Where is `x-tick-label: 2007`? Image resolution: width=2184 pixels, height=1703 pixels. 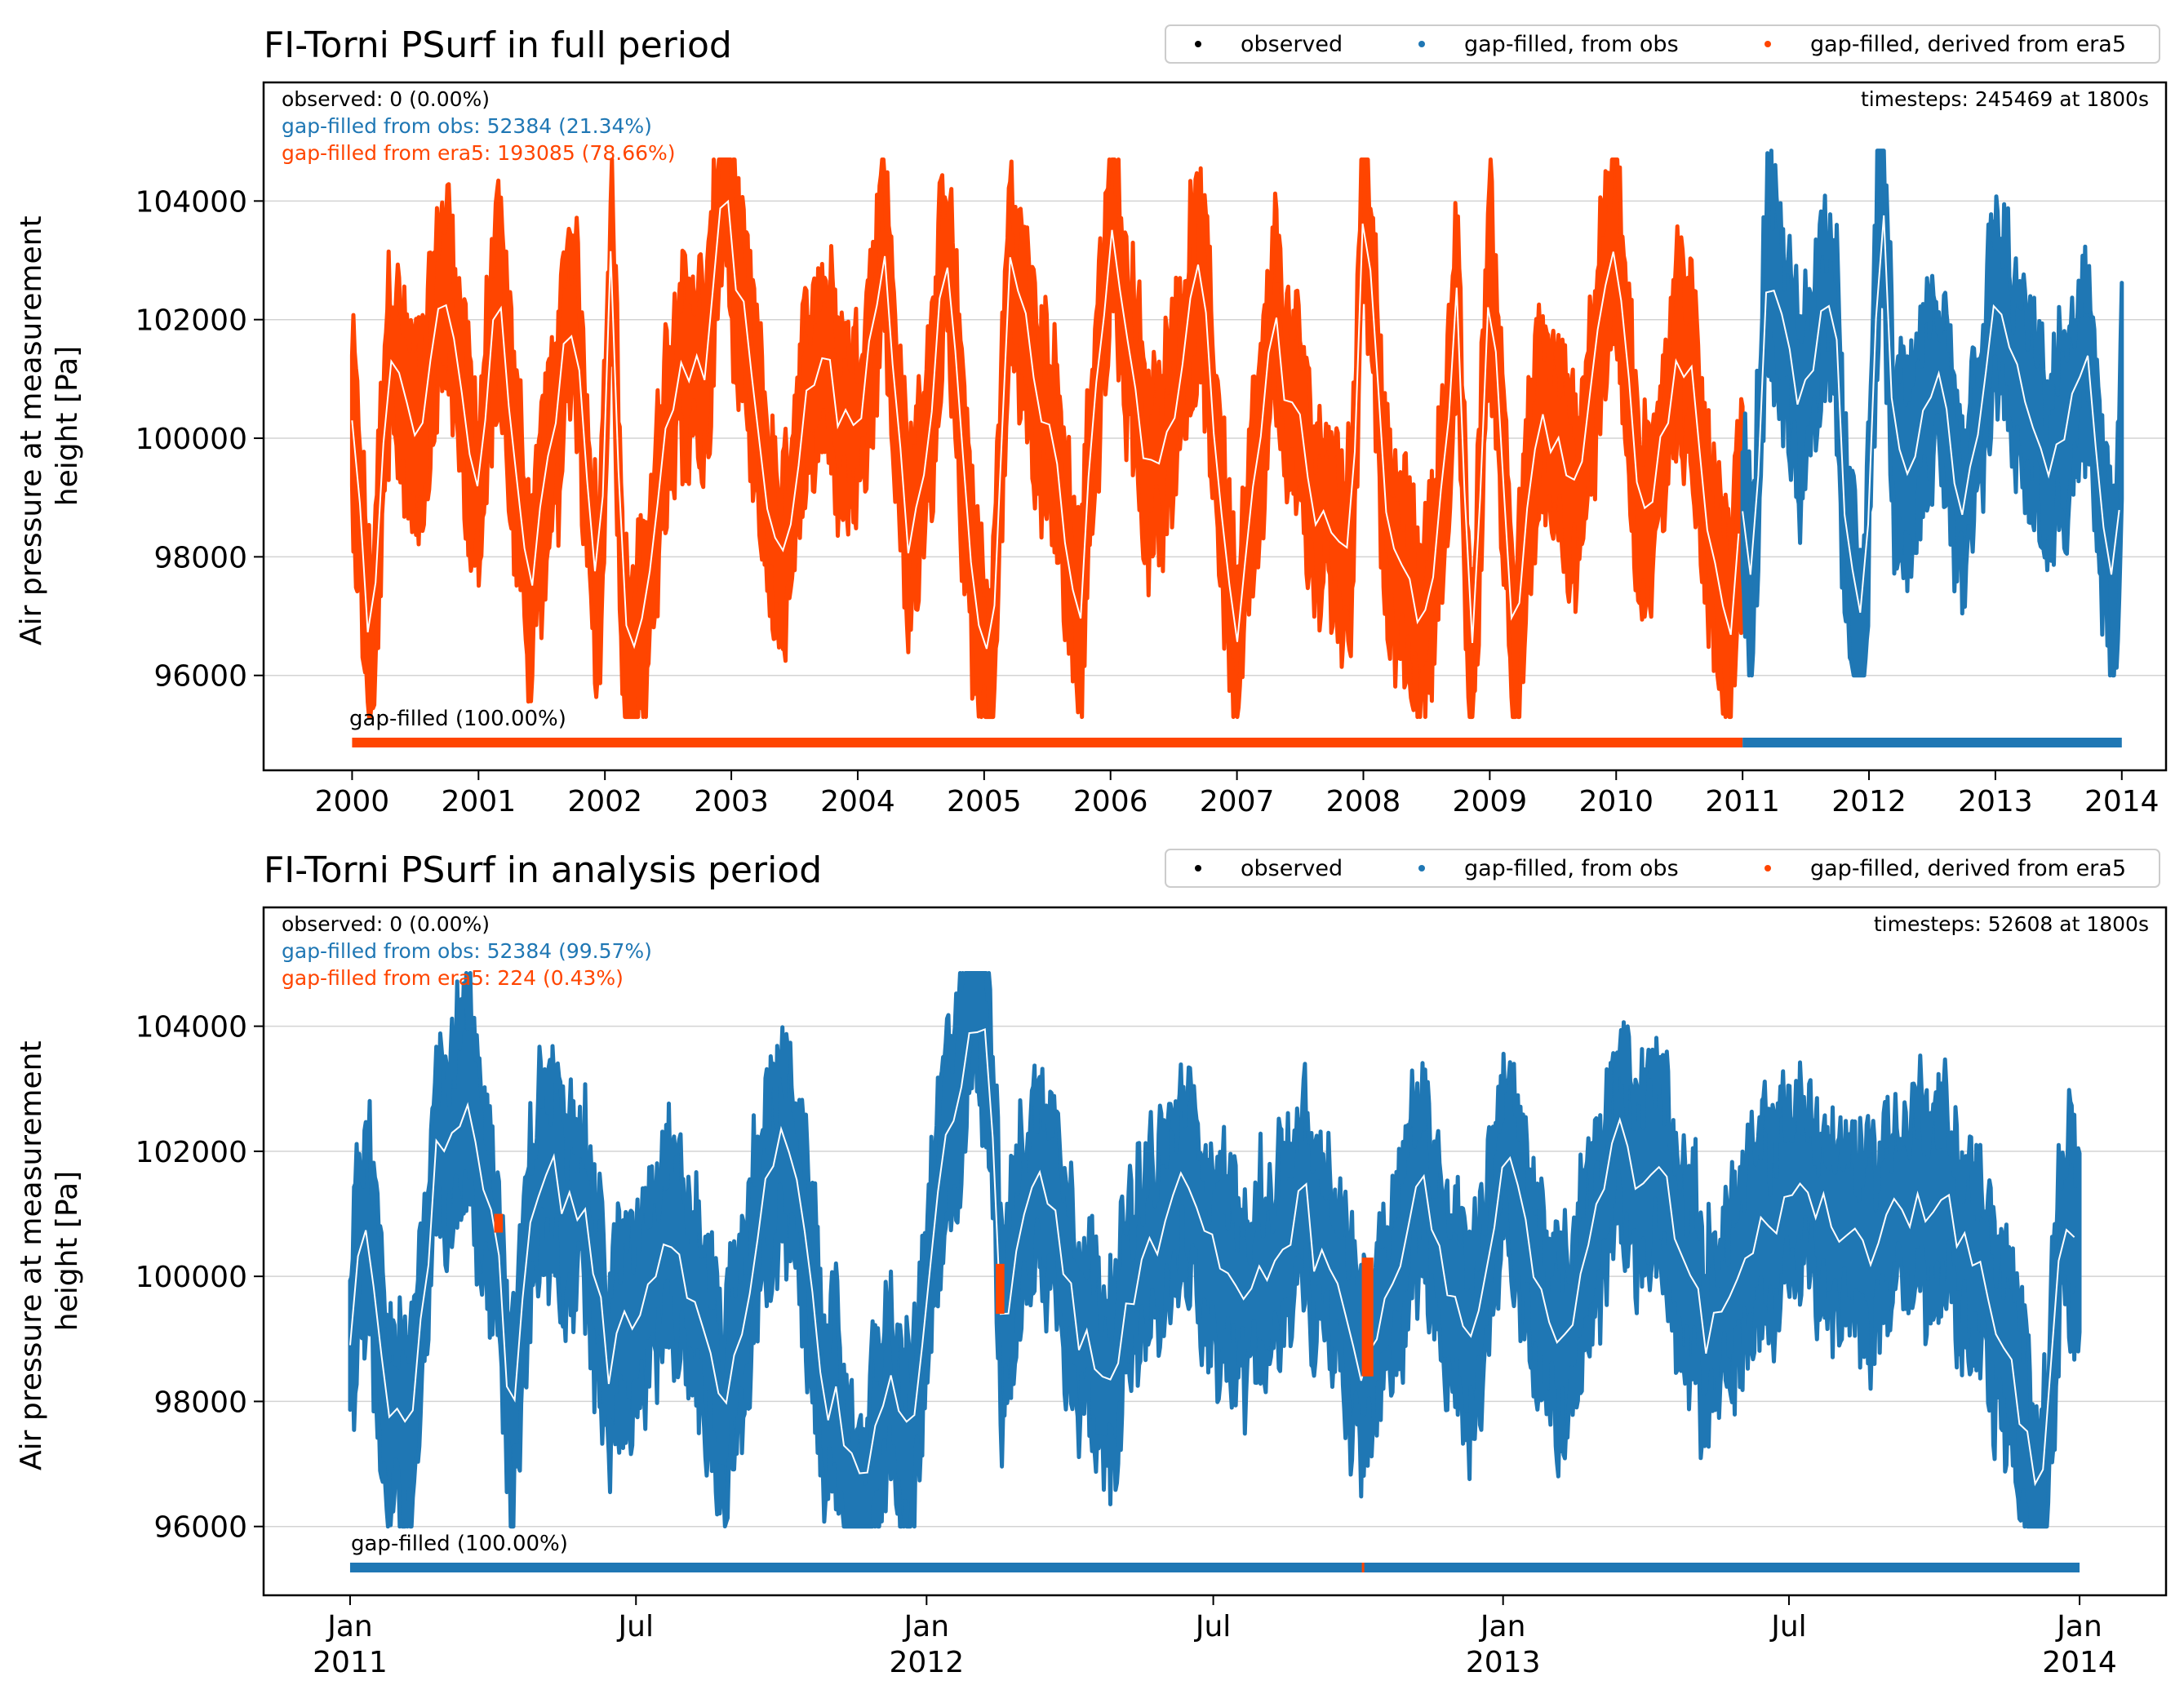
x-tick-label: 2007 is located at coordinates (1237, 801).